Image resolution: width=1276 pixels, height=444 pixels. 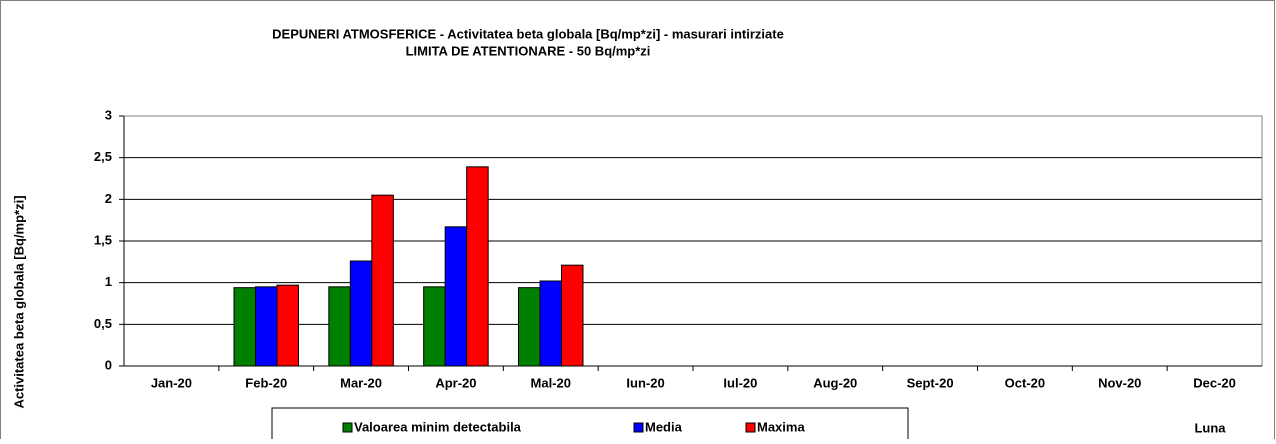 What do you see at coordinates (108, 114) in the screenshot?
I see `y-tick-label: 3` at bounding box center [108, 114].